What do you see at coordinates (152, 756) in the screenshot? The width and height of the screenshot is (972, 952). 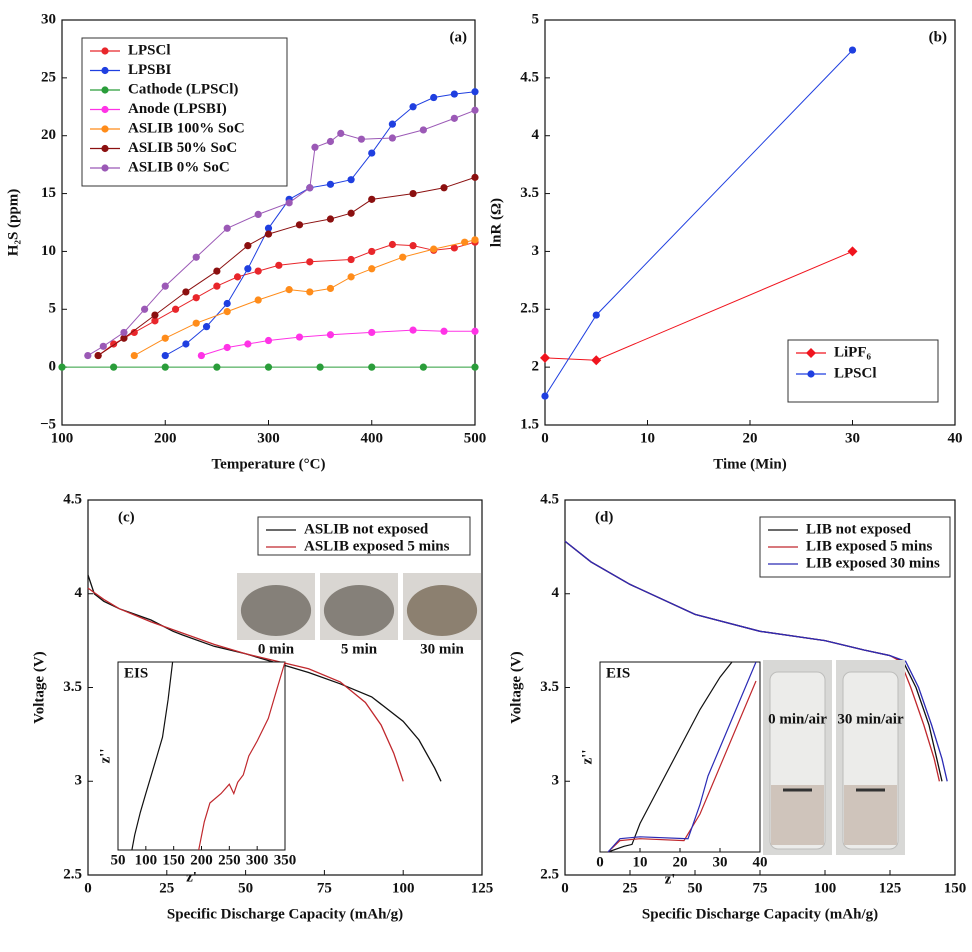 I see `inset-line` at bounding box center [152, 756].